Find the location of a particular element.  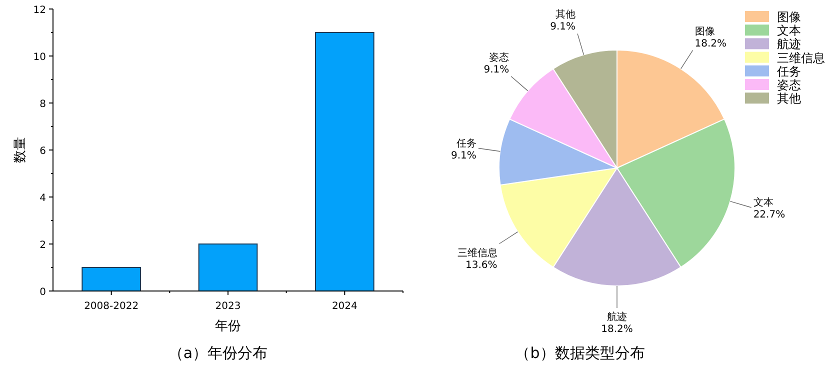

legend-label: 任务 is located at coordinates (788, 71).